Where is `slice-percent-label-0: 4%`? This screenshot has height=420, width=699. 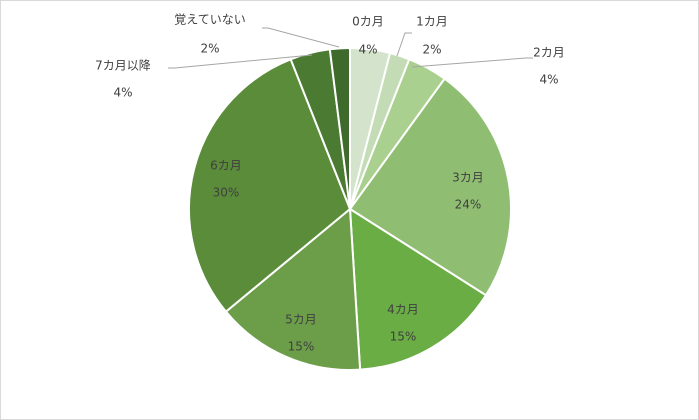 slice-percent-label-0: 4% is located at coordinates (367, 50).